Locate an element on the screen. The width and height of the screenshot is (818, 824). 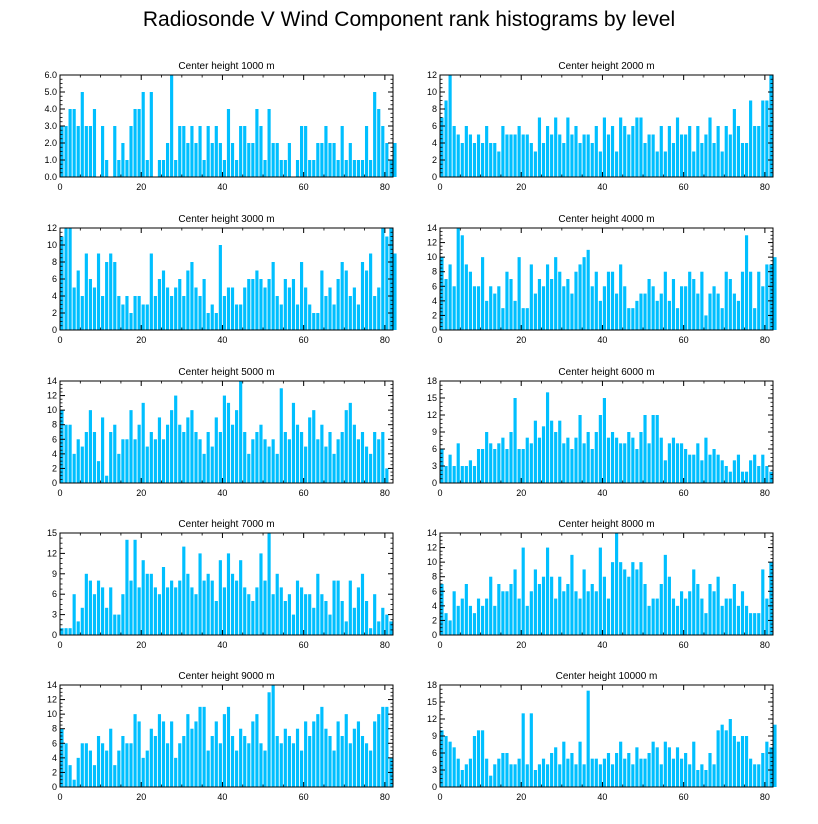
y-tick-label: 2 is located at coordinates (54, 468).